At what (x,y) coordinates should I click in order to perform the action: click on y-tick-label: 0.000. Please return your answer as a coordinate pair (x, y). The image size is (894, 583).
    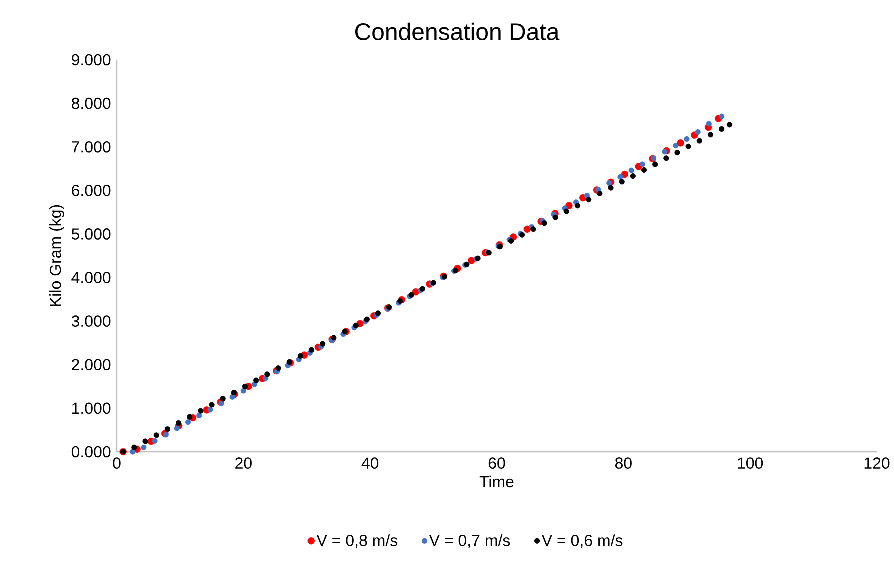
    Looking at the image, I should click on (91, 452).